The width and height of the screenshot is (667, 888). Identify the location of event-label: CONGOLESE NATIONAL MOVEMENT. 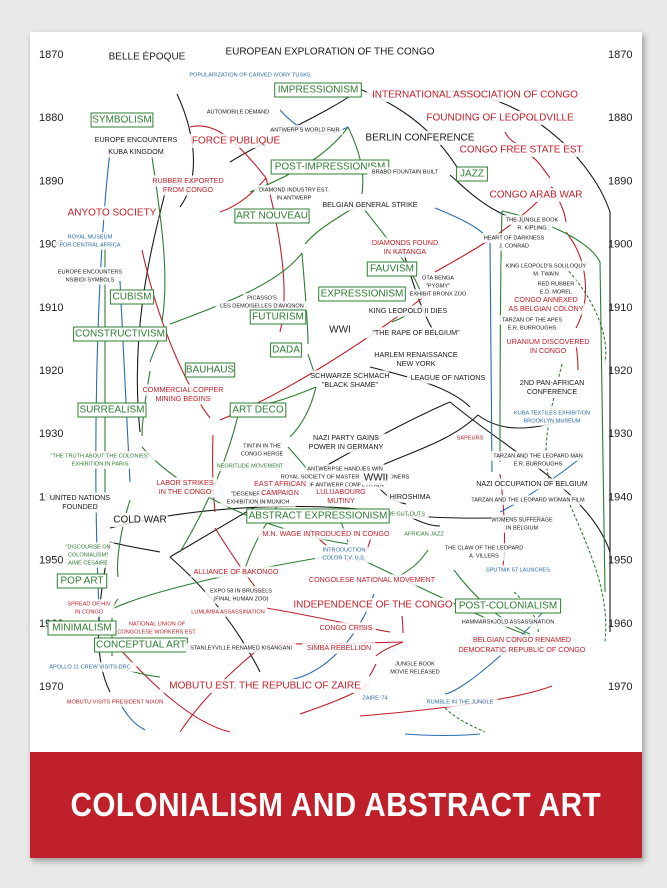
(372, 579).